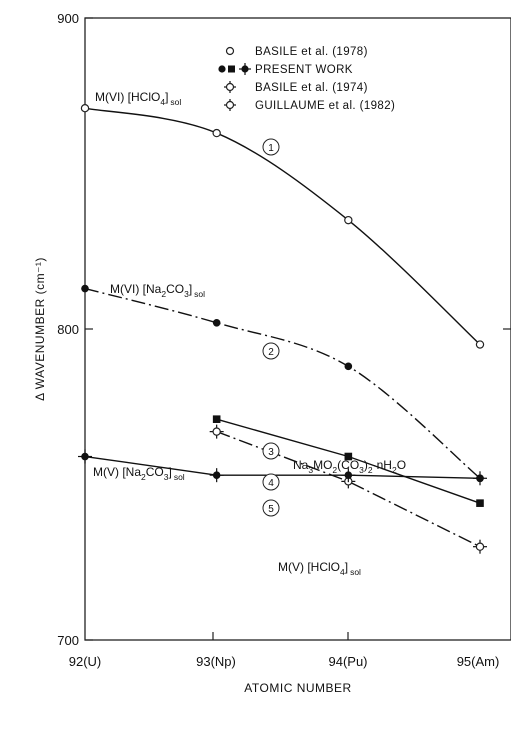 The width and height of the screenshot is (511, 747). What do you see at coordinates (157, 290) in the screenshot?
I see `series-label-2: M(VI) [Na2CO3] sol` at bounding box center [157, 290].